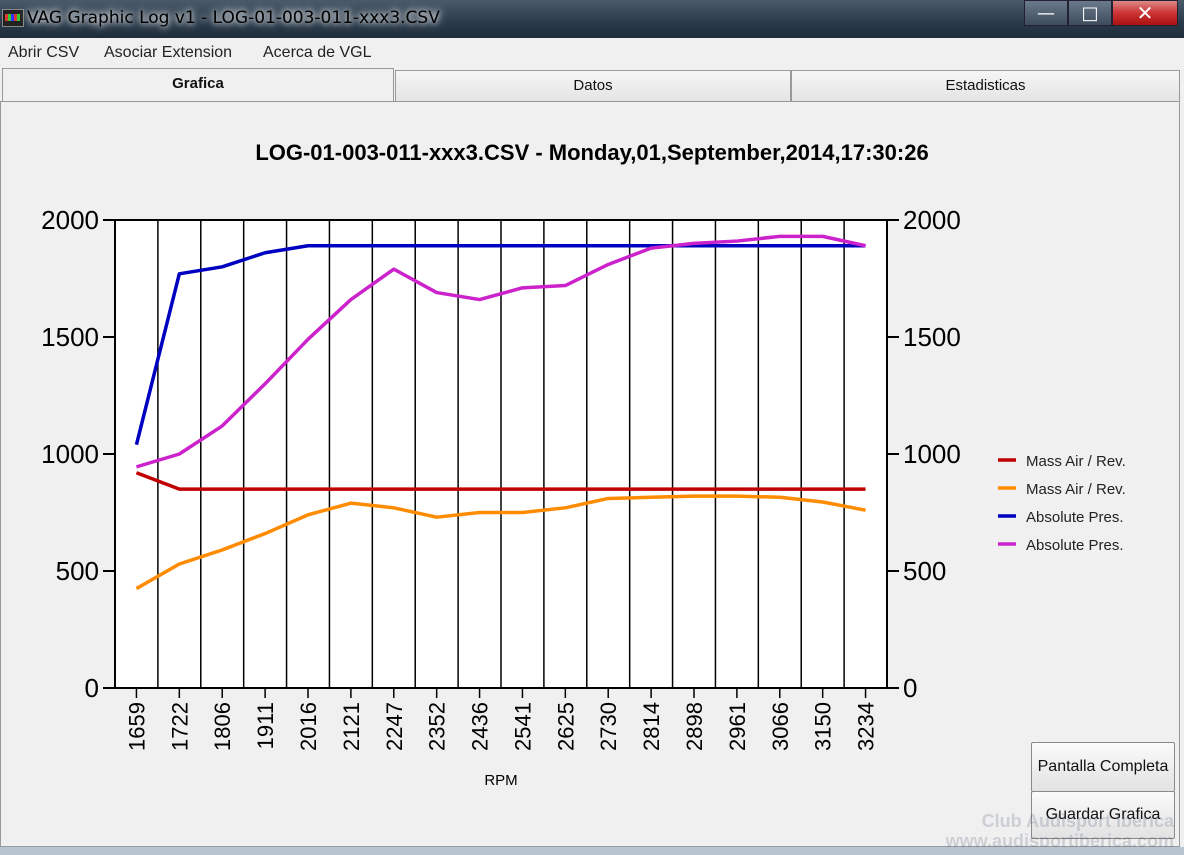 This screenshot has height=855, width=1184. I want to click on maximize-icon: □, so click(1090, 13).